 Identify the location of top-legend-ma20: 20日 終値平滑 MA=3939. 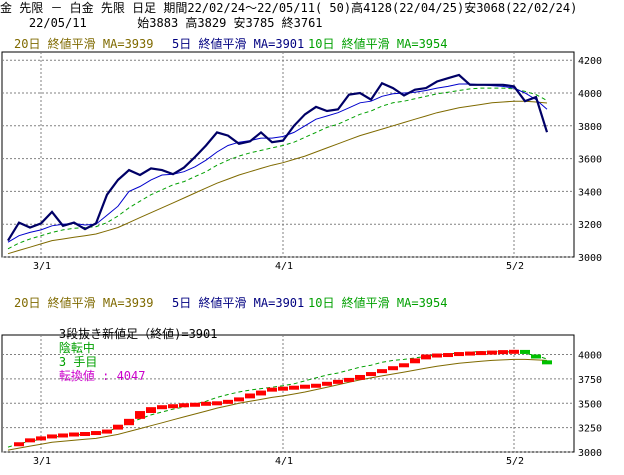
(84, 44).